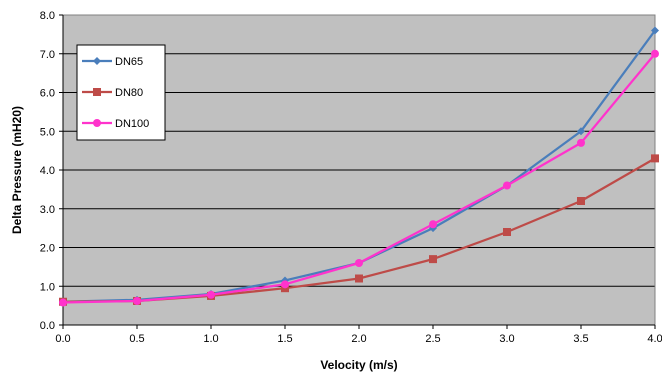 Image resolution: width=662 pixels, height=376 pixels. What do you see at coordinates (47, 55) in the screenshot?
I see `y-tick-label: 7.0` at bounding box center [47, 55].